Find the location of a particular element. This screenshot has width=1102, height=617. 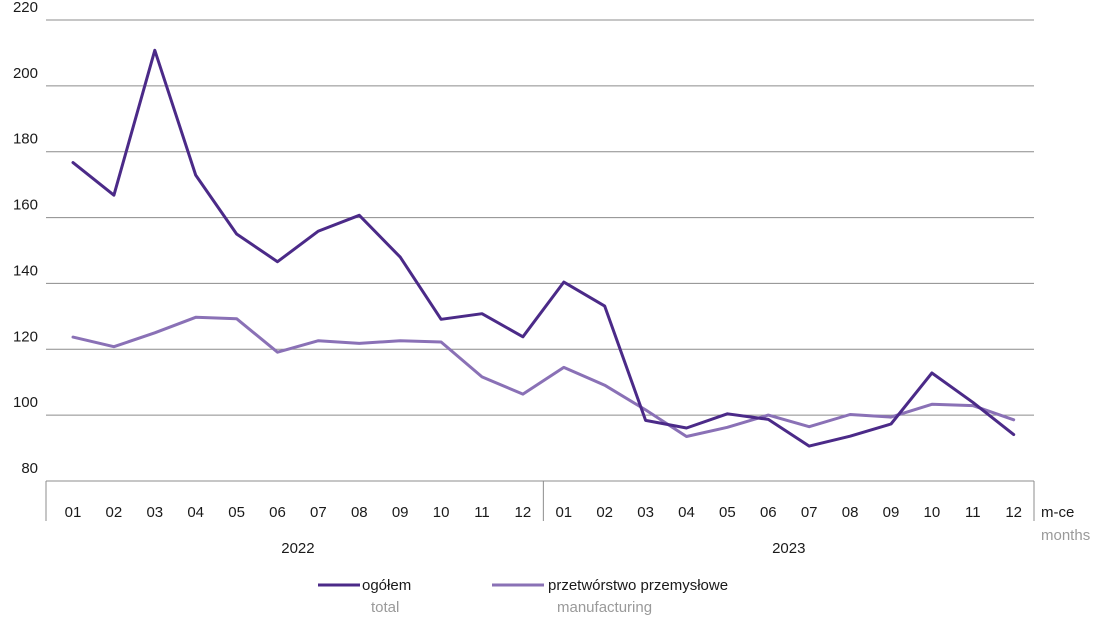

x-axis-title-secondary: months is located at coordinates (1065, 535).